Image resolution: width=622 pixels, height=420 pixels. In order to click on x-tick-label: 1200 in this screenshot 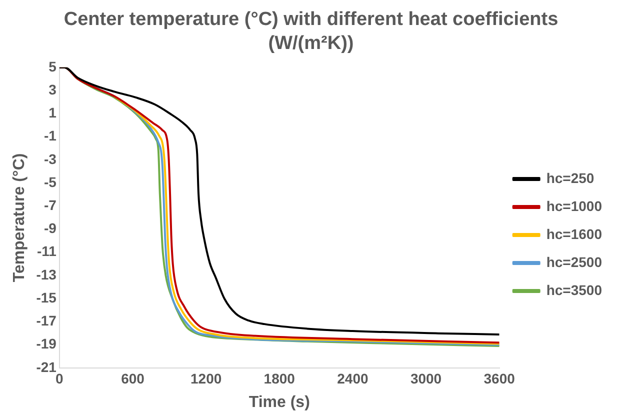, I will do `click(206, 378)`.